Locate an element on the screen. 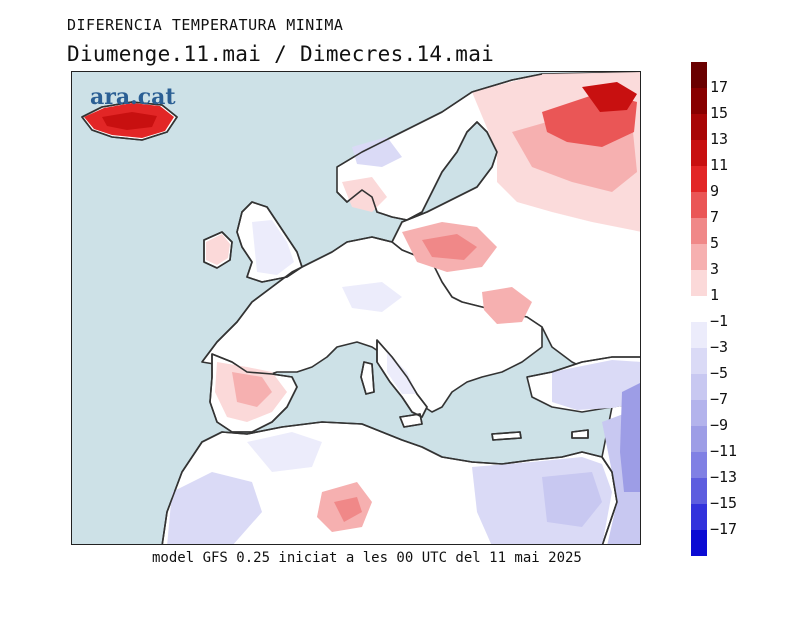 Image resolution: width=800 pixels, height=617 pixels. cold-field-maghreb is located at coordinates (284, 452).